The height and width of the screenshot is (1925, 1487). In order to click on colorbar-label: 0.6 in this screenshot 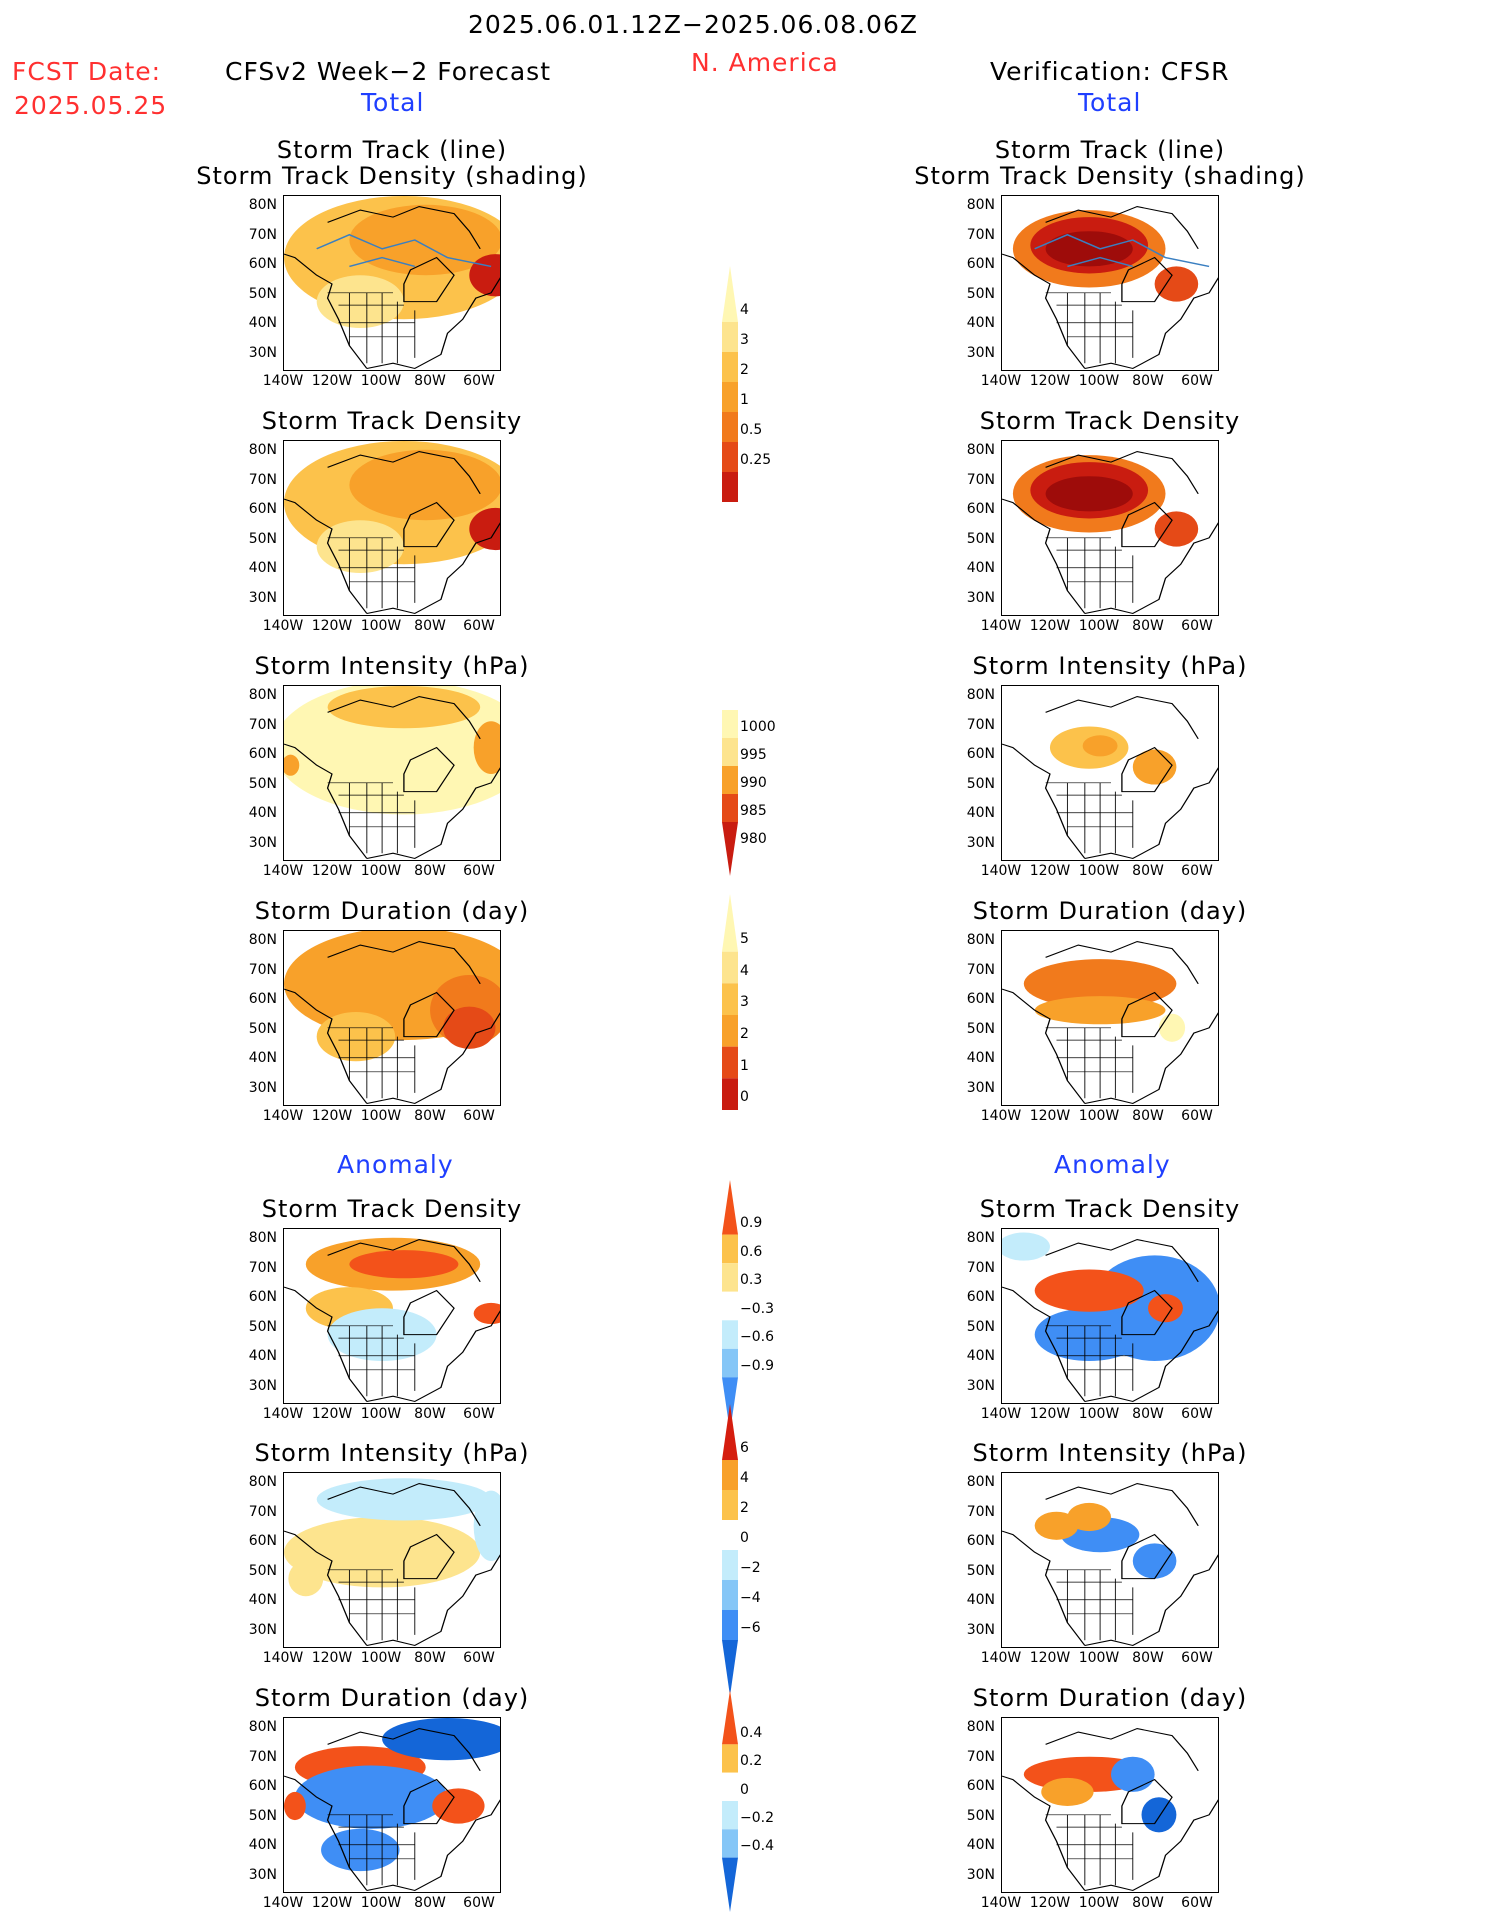, I will do `click(751, 1251)`.